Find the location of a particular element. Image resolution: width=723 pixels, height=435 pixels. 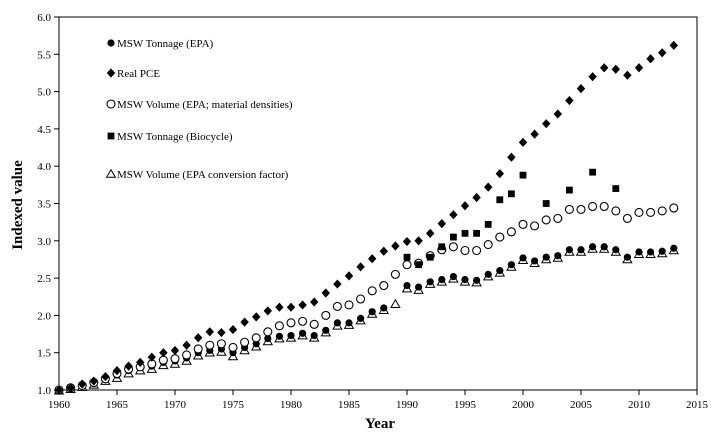

x-tick-label: 2015 is located at coordinates (697, 405).